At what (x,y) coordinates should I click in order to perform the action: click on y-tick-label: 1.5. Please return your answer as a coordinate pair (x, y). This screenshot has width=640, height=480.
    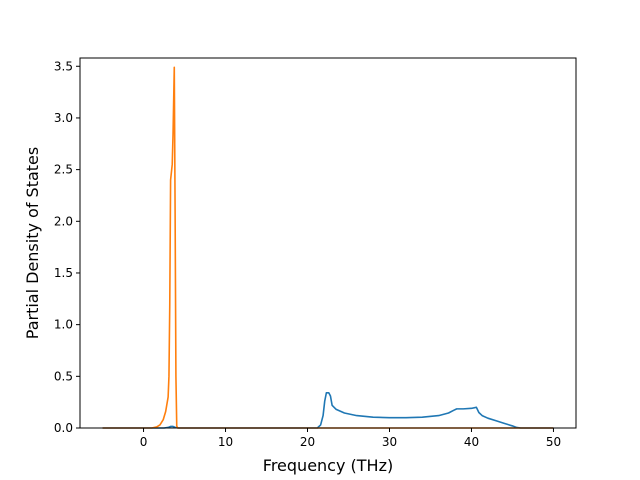
    Looking at the image, I should click on (63, 273).